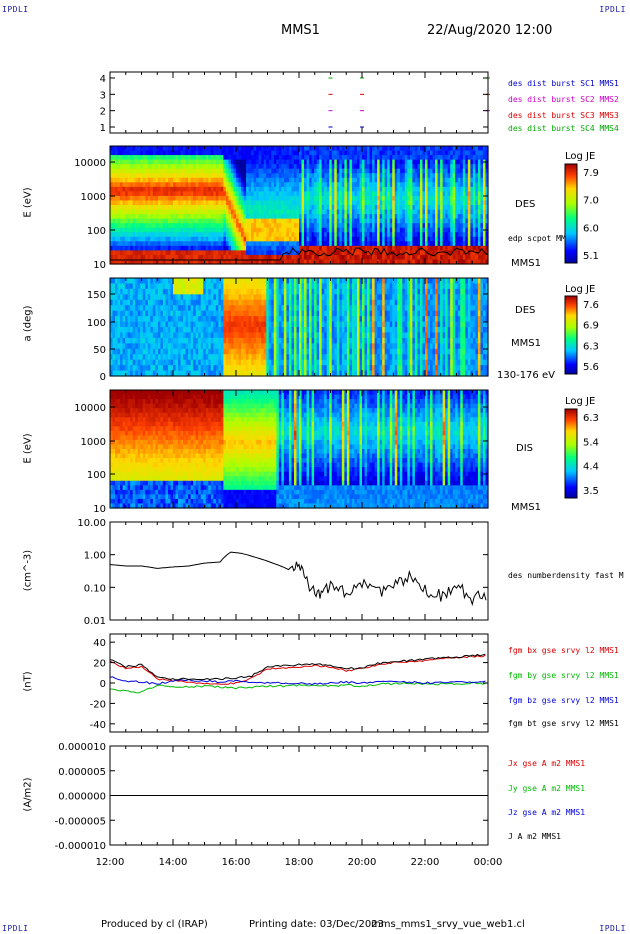 The height and width of the screenshot is (934, 630). I want to click on des-label: DES, so click(525, 204).